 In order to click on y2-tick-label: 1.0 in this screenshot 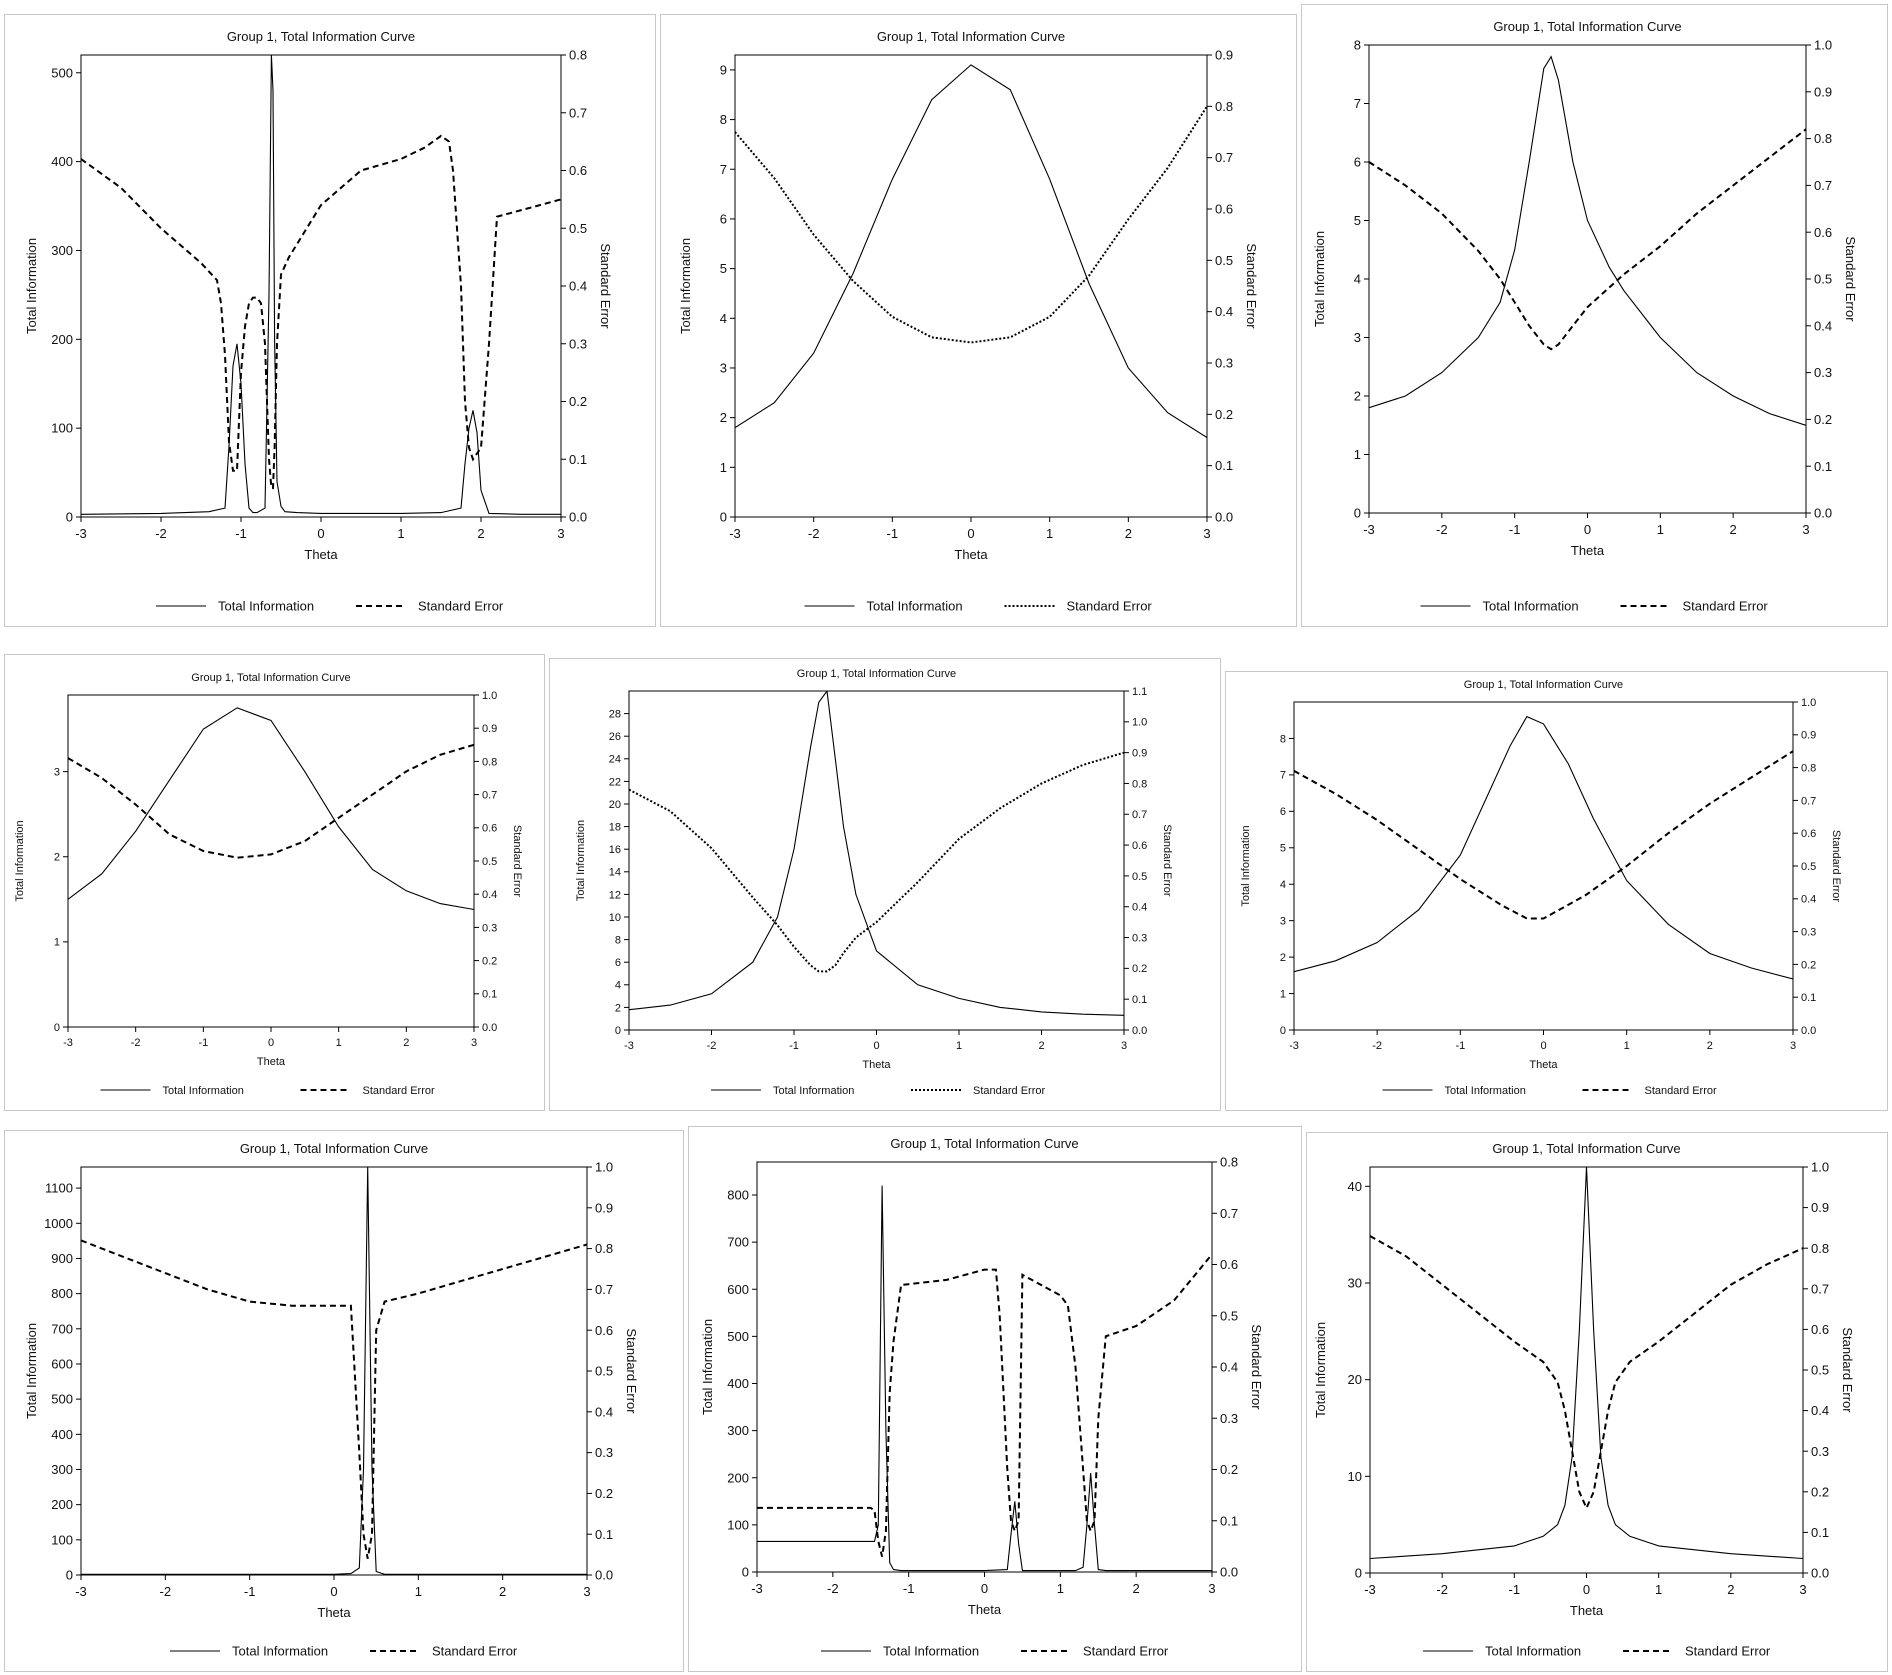, I will do `click(1808, 703)`.